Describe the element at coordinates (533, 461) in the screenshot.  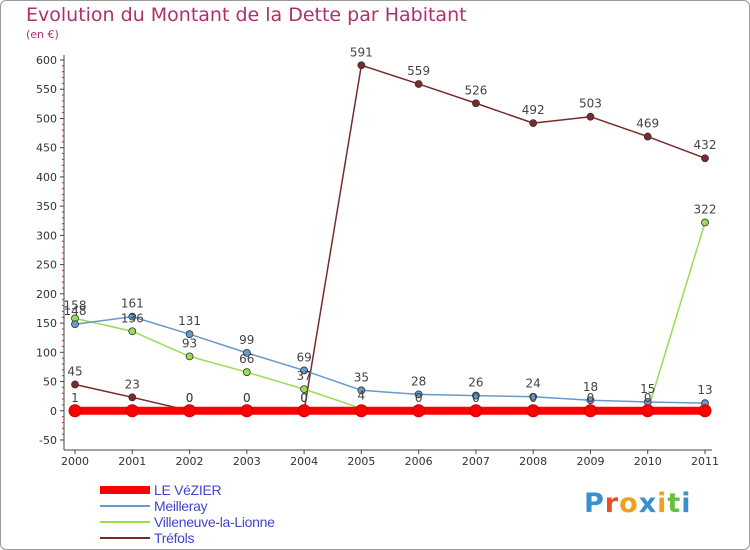
I see `x-tick-label: 2008` at that location.